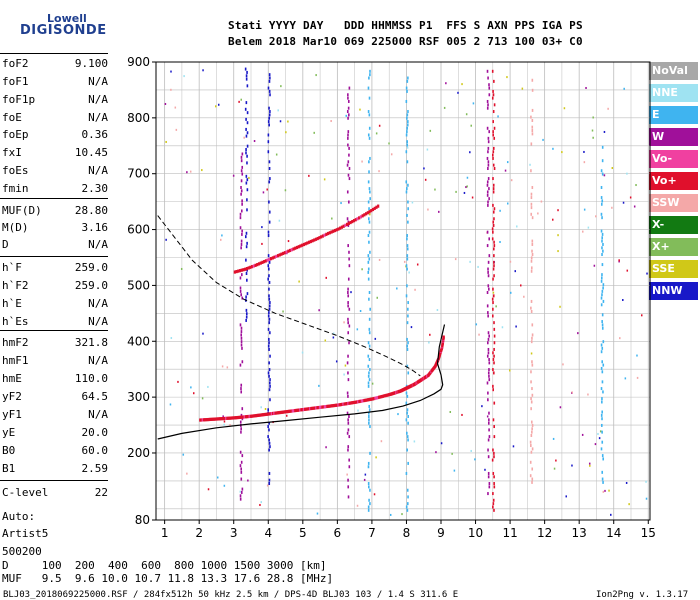 This screenshot has width=700, height=600. Describe the element at coordinates (138, 62) in the screenshot. I see `y-tick-label: 900` at that location.